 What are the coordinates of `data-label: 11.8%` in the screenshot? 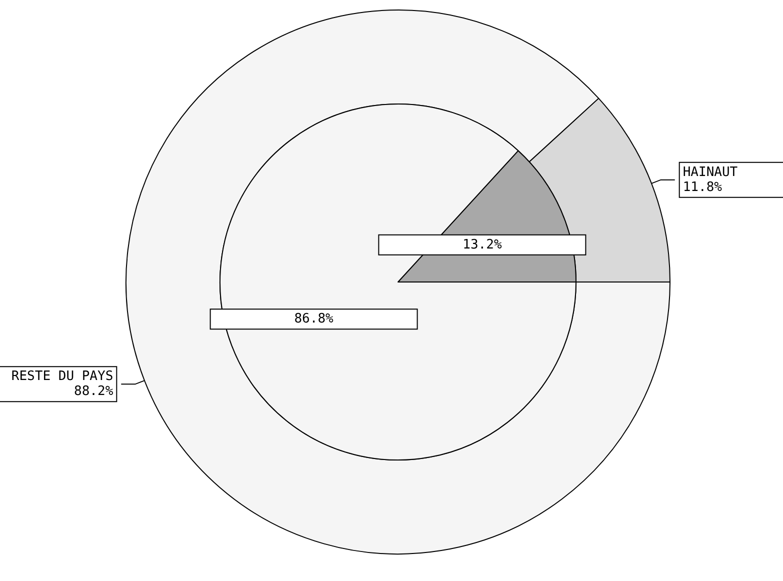 It's located at (702, 187).